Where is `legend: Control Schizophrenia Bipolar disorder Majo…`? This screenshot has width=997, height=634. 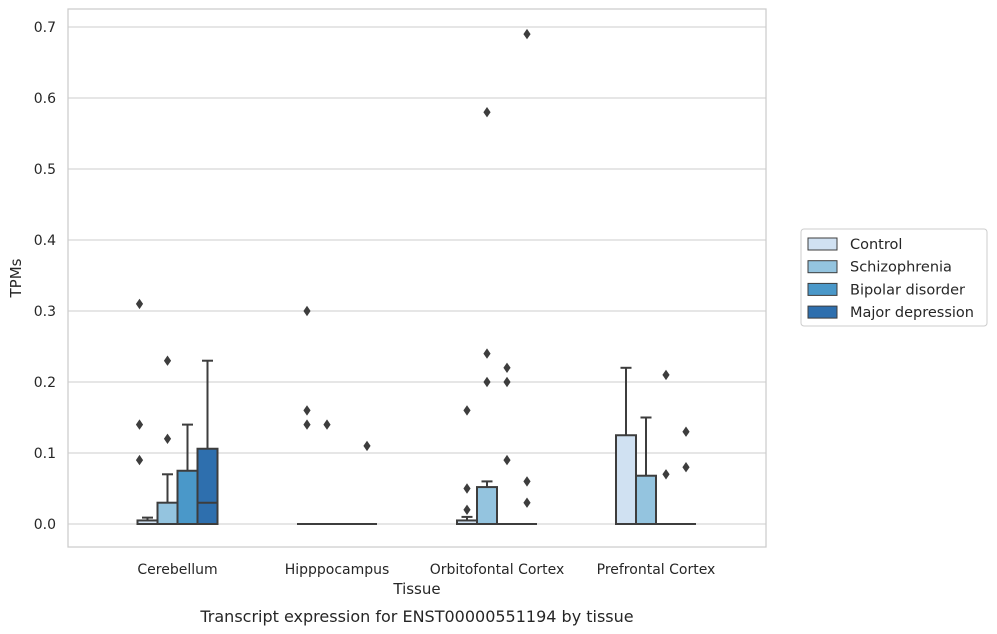 legend: Control Schizophrenia Bipolar disorder Majo… is located at coordinates (894, 277).